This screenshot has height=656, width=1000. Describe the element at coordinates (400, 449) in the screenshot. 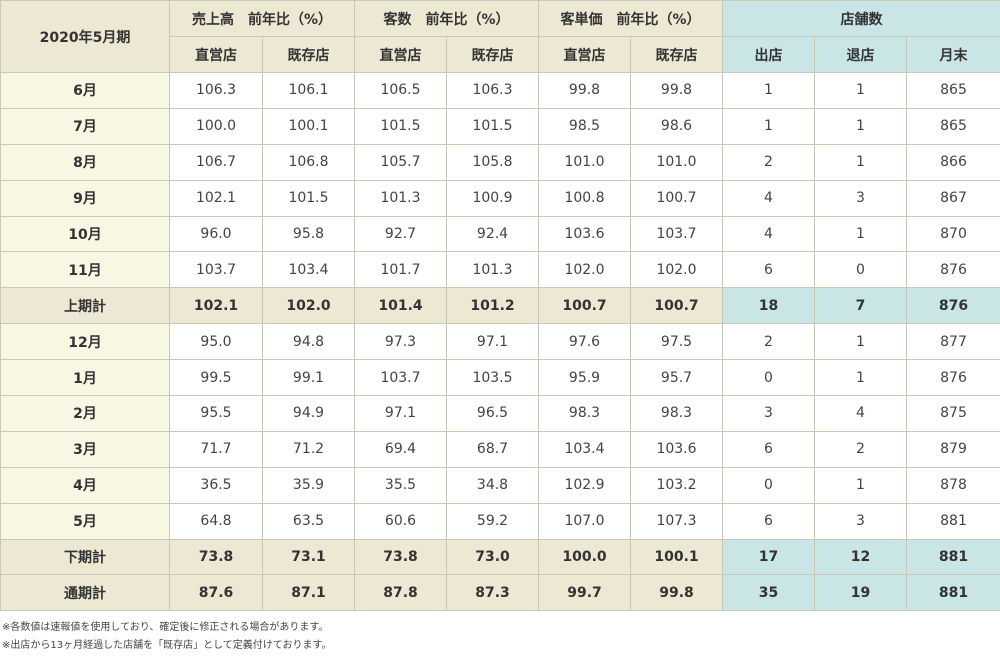

I see `table-cell: 69.4` at that location.